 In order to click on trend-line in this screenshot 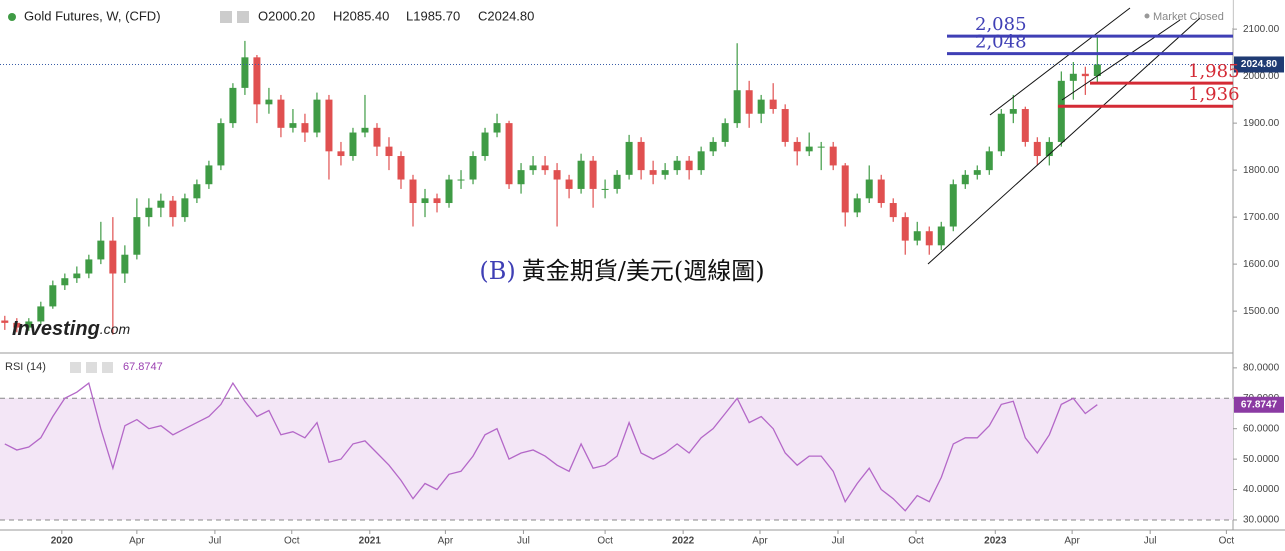, I will do `click(1121, 60)`.